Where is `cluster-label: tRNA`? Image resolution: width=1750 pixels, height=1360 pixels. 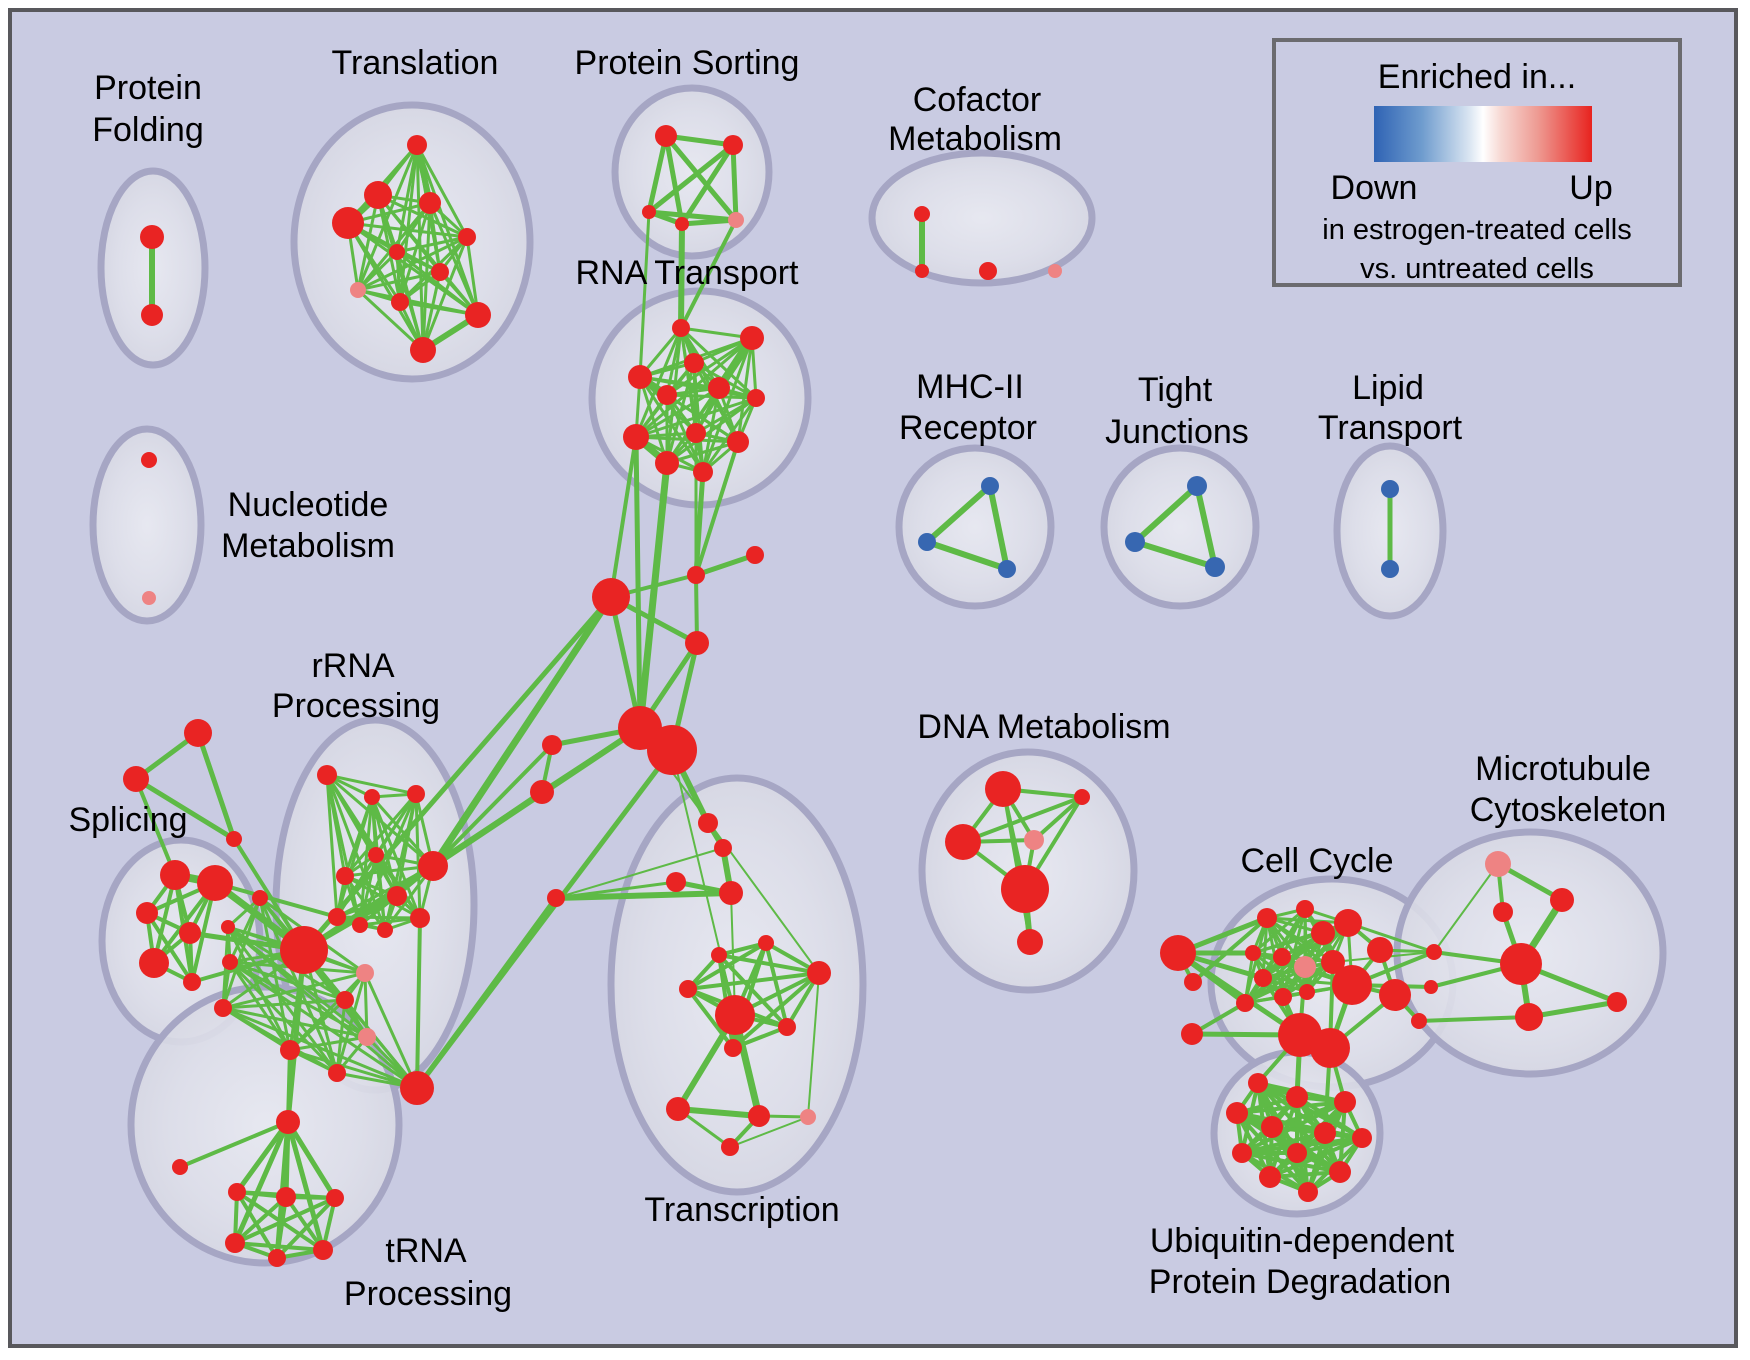
cluster-label: tRNA is located at coordinates (426, 1251).